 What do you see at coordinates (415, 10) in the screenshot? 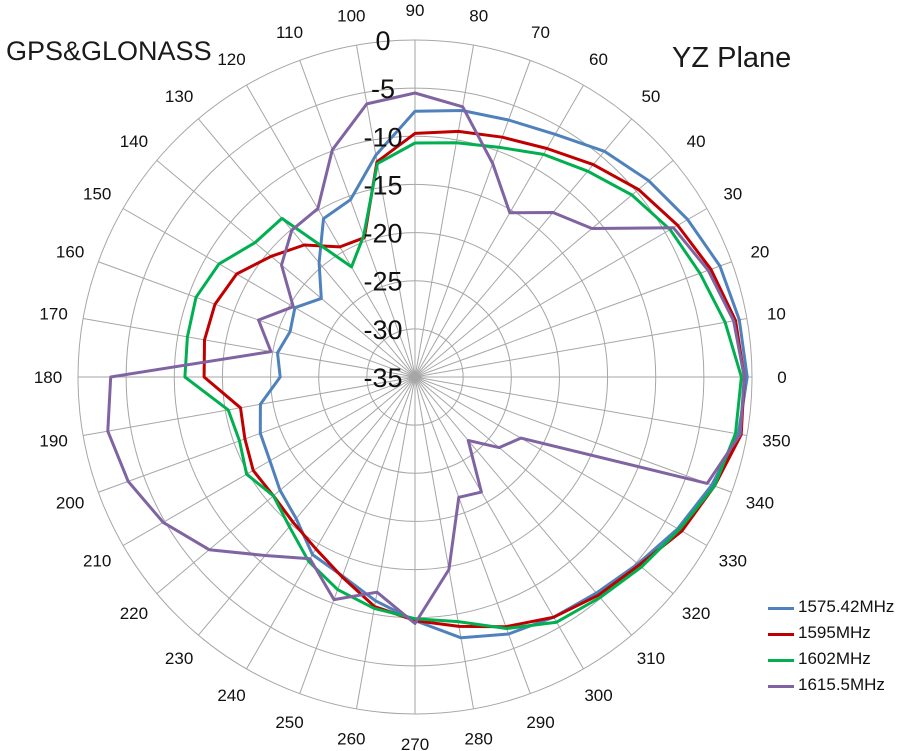
I see `angle-tick-label: 90` at bounding box center [415, 10].